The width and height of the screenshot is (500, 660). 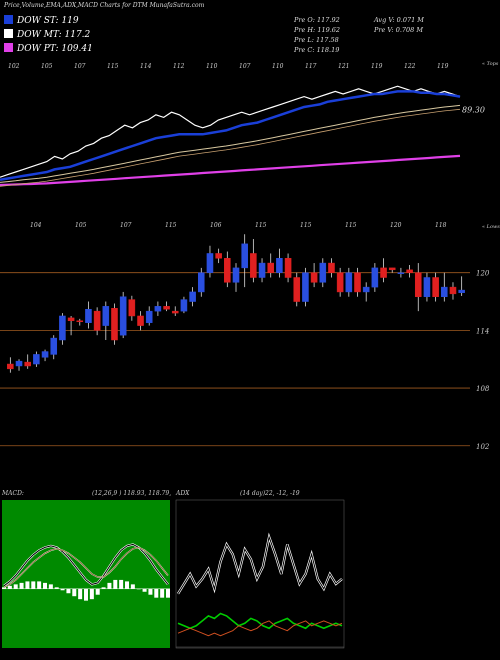 What do you see at coordinates (126, 225) in the screenshot?
I see `price-top-label: 107` at bounding box center [126, 225].